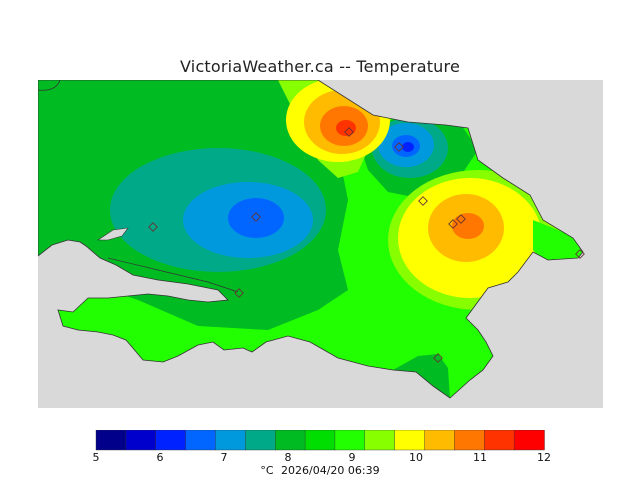 This screenshot has height=480, width=640. Describe the element at coordinates (113, 234) in the screenshot. I see `inlet` at that location.